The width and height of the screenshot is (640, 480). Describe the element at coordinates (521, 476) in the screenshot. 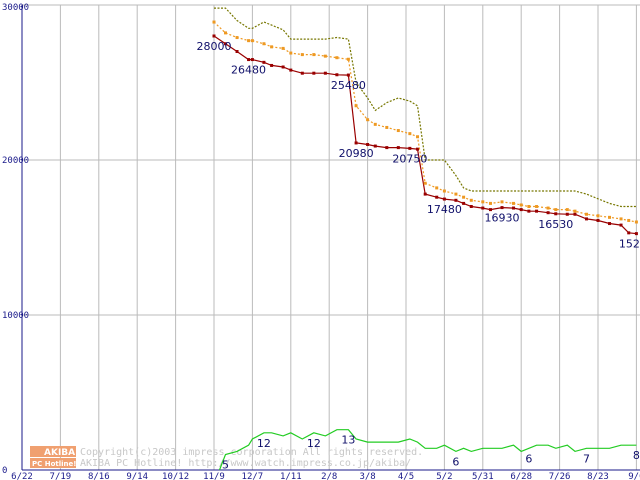

I see `x-tick-label: 6/28` at that location.